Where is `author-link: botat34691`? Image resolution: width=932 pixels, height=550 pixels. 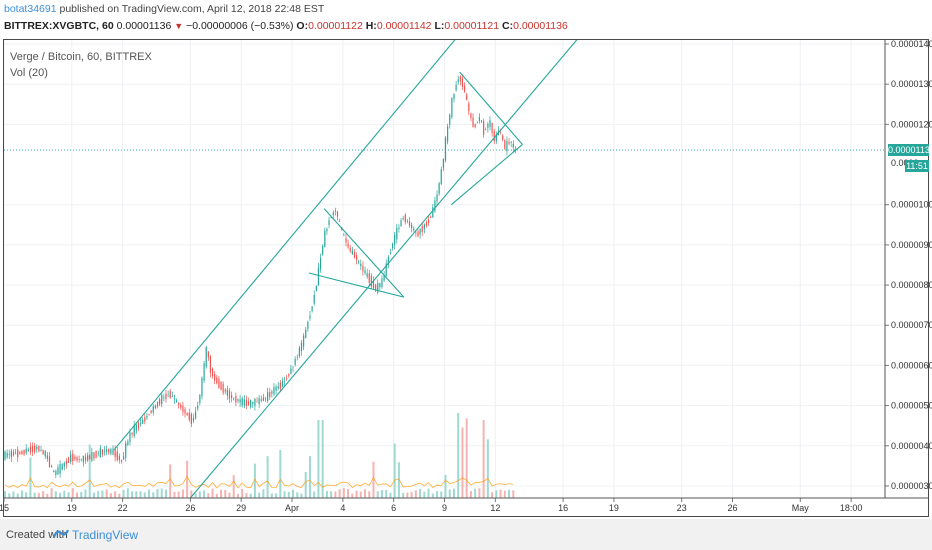 author-link: botat34691 is located at coordinates (30, 9).